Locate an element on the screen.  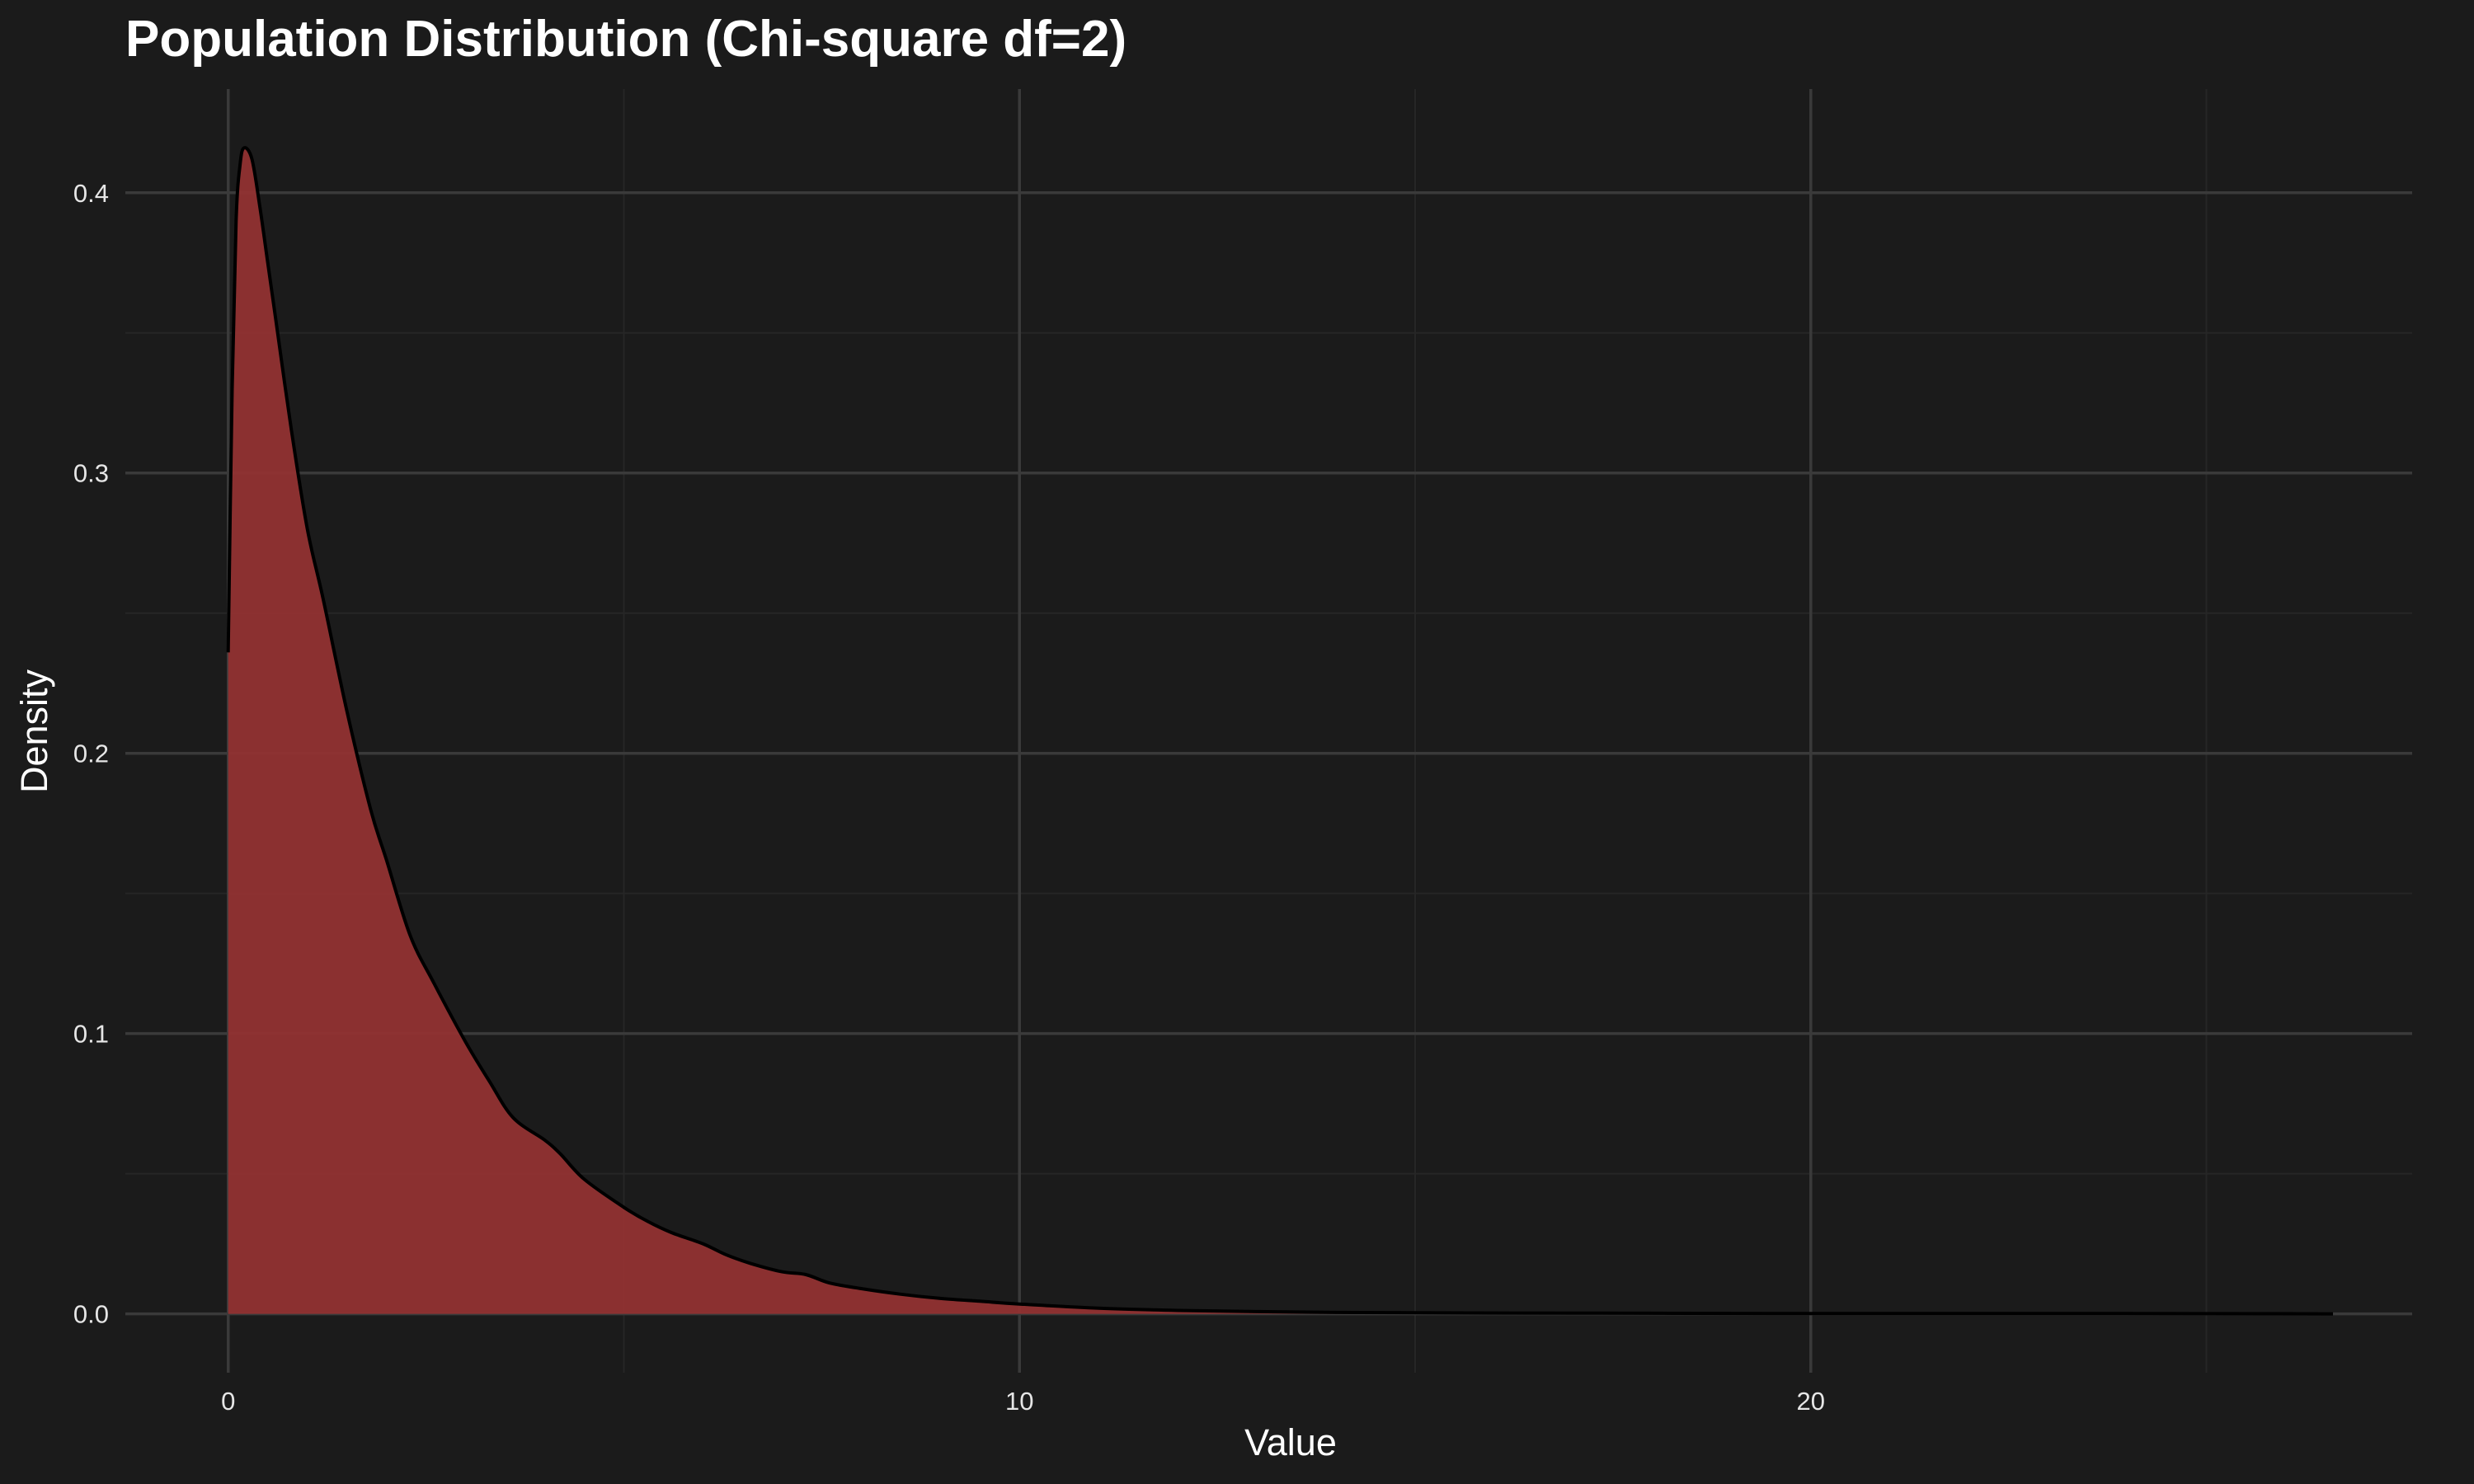
x-axis-title: Value is located at coordinates (1290, 1442).